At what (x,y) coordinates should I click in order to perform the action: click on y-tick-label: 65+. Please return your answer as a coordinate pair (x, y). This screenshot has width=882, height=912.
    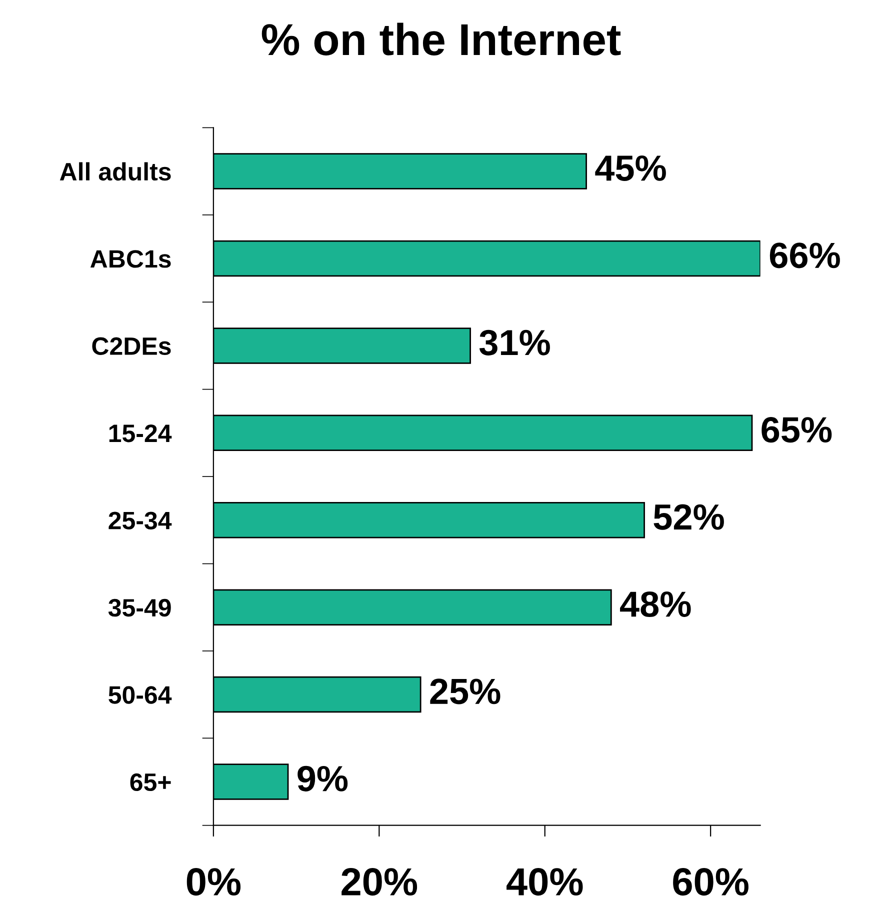
    Looking at the image, I should click on (150, 782).